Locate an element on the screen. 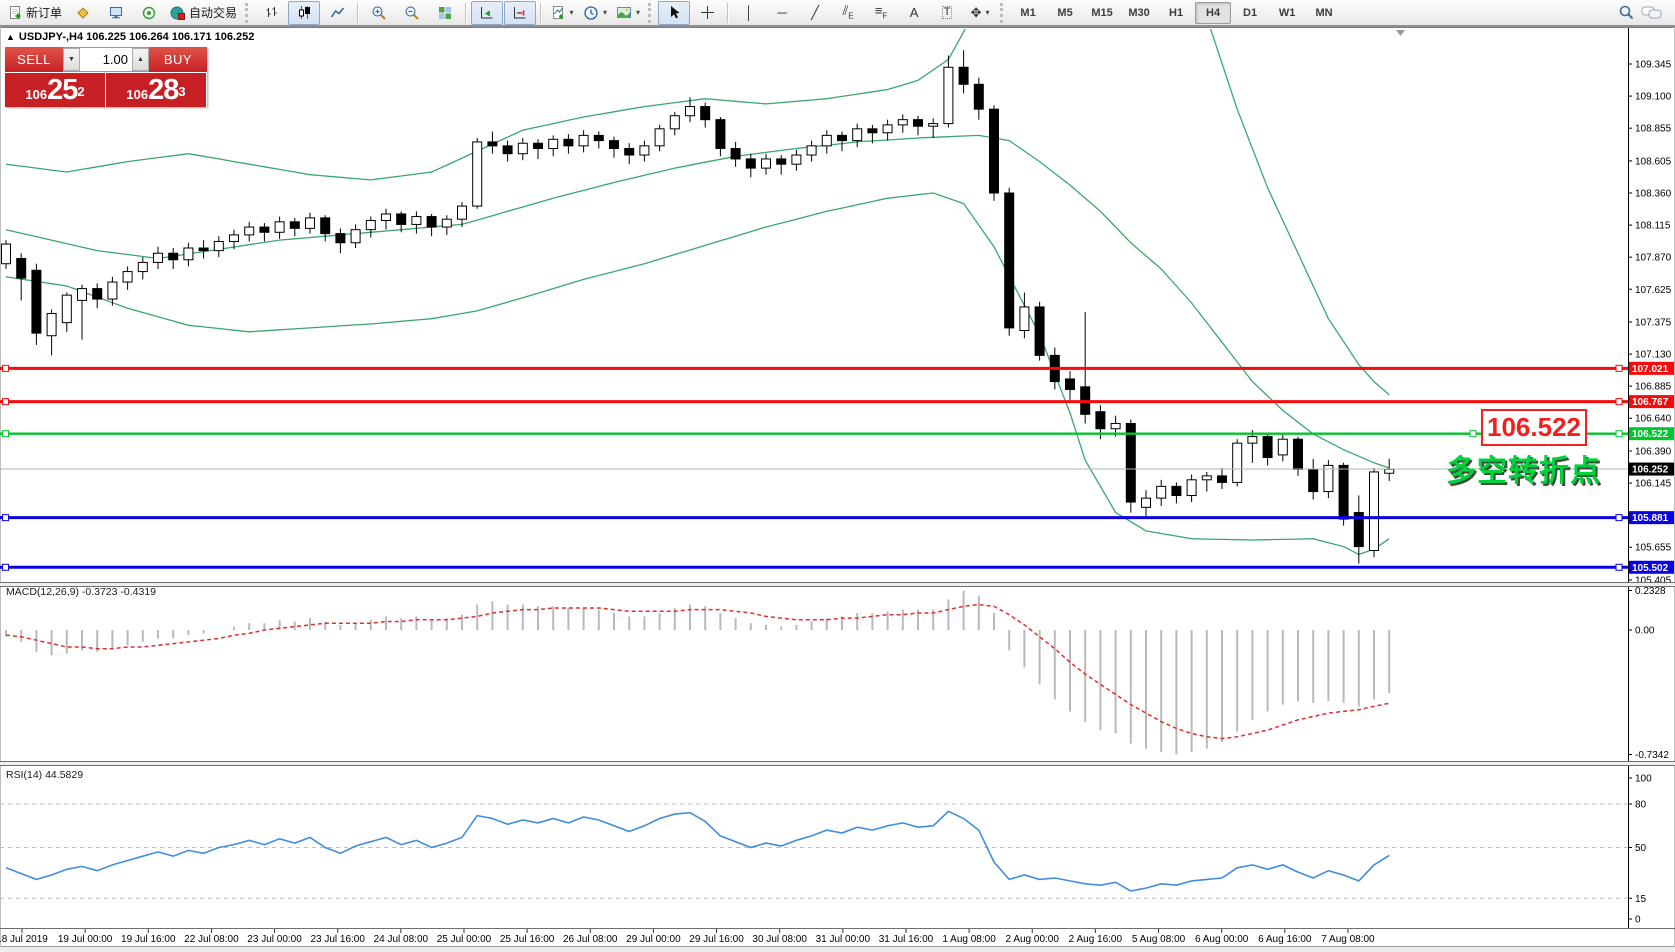 This screenshot has width=1675, height=952. rsi-axis-label: 50 is located at coordinates (1641, 848).